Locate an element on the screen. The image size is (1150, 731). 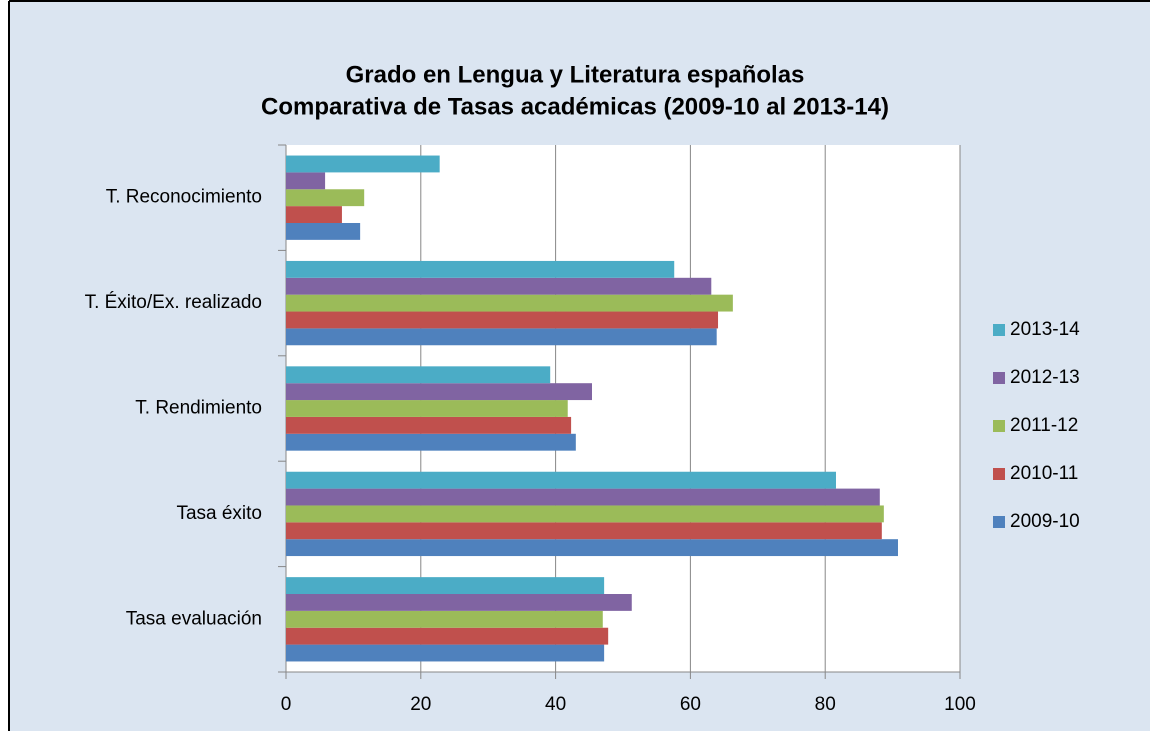
x-tick-label: 60 is located at coordinates (690, 704).